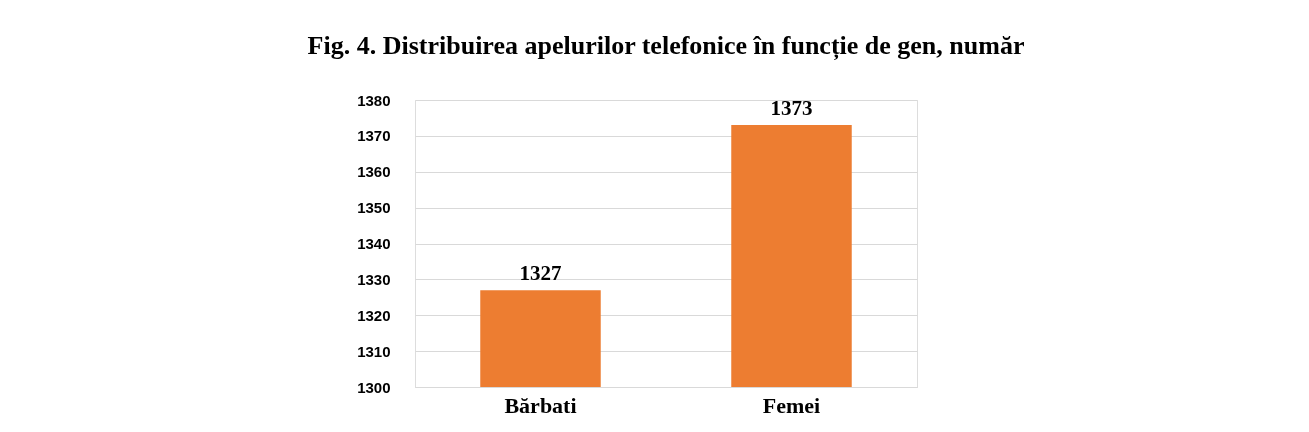 This screenshot has width=1309, height=432. What do you see at coordinates (374, 243) in the screenshot?
I see `y-tick-label: 1340` at bounding box center [374, 243].